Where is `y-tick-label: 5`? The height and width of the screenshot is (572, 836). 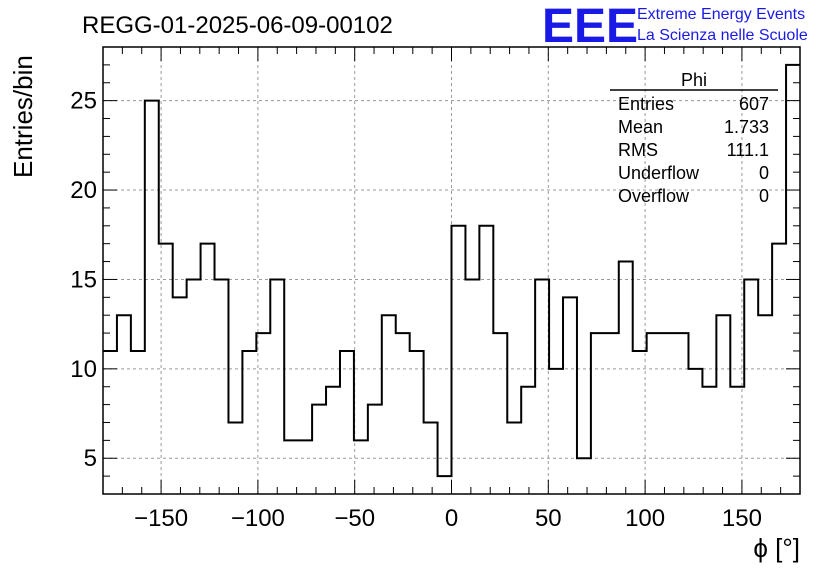
y-tick-label: 5 is located at coordinates (90, 458).